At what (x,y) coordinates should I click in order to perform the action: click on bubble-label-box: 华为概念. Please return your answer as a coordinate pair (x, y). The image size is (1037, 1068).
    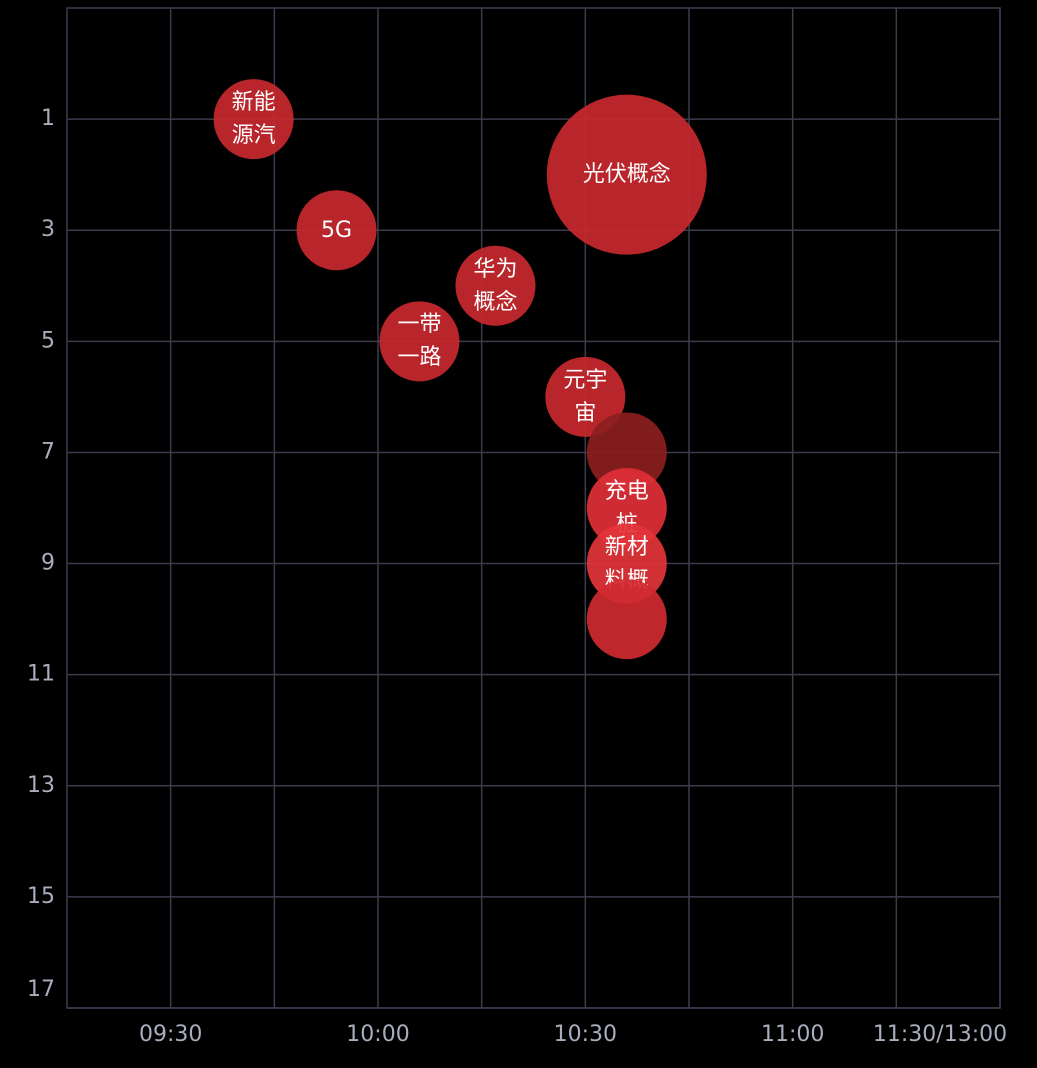
    Looking at the image, I should click on (495, 285).